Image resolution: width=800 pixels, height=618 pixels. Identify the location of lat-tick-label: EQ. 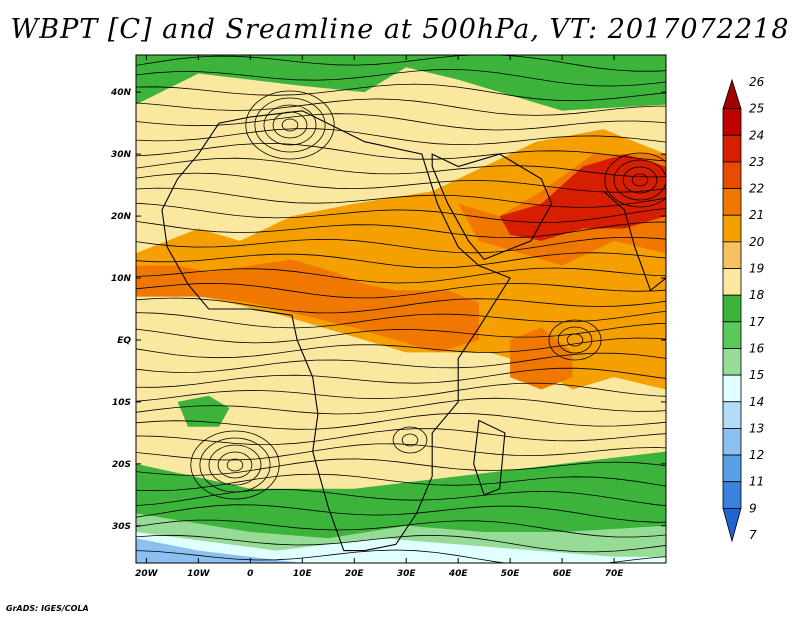
(124, 341).